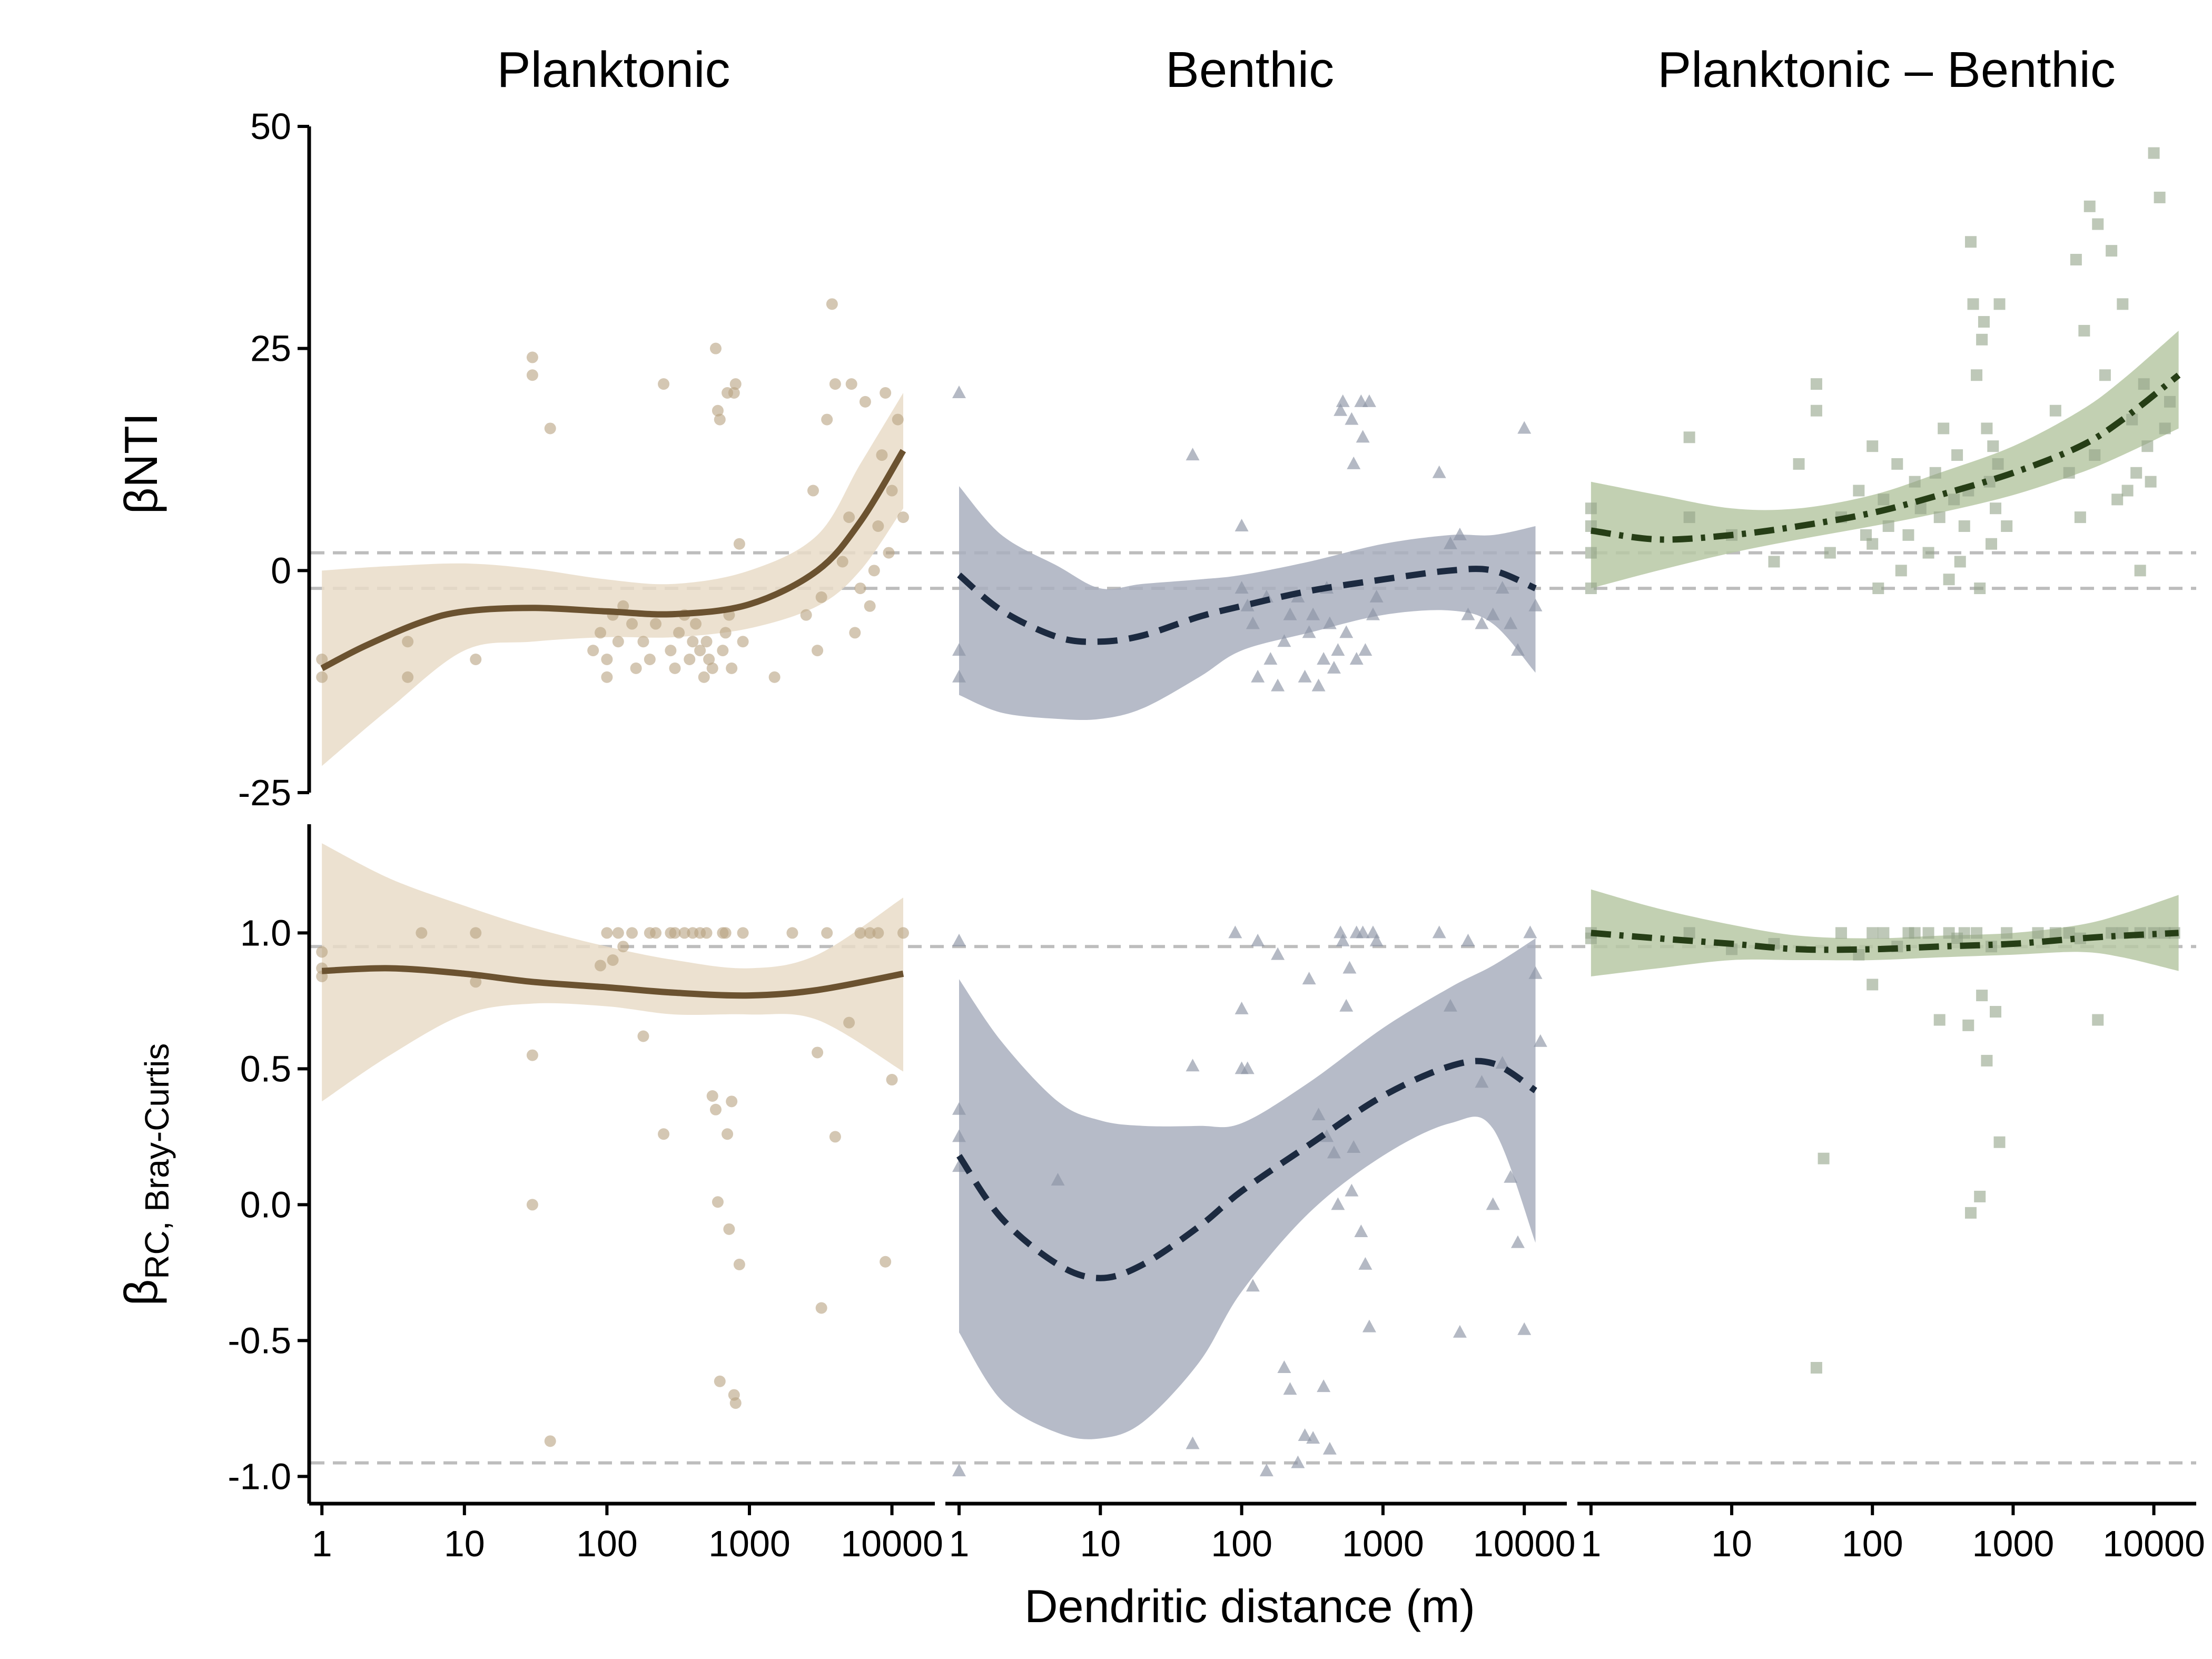 The height and width of the screenshot is (1659, 2212). I want to click on x-axis-title: Dendritic distance (m), so click(1249, 1606).